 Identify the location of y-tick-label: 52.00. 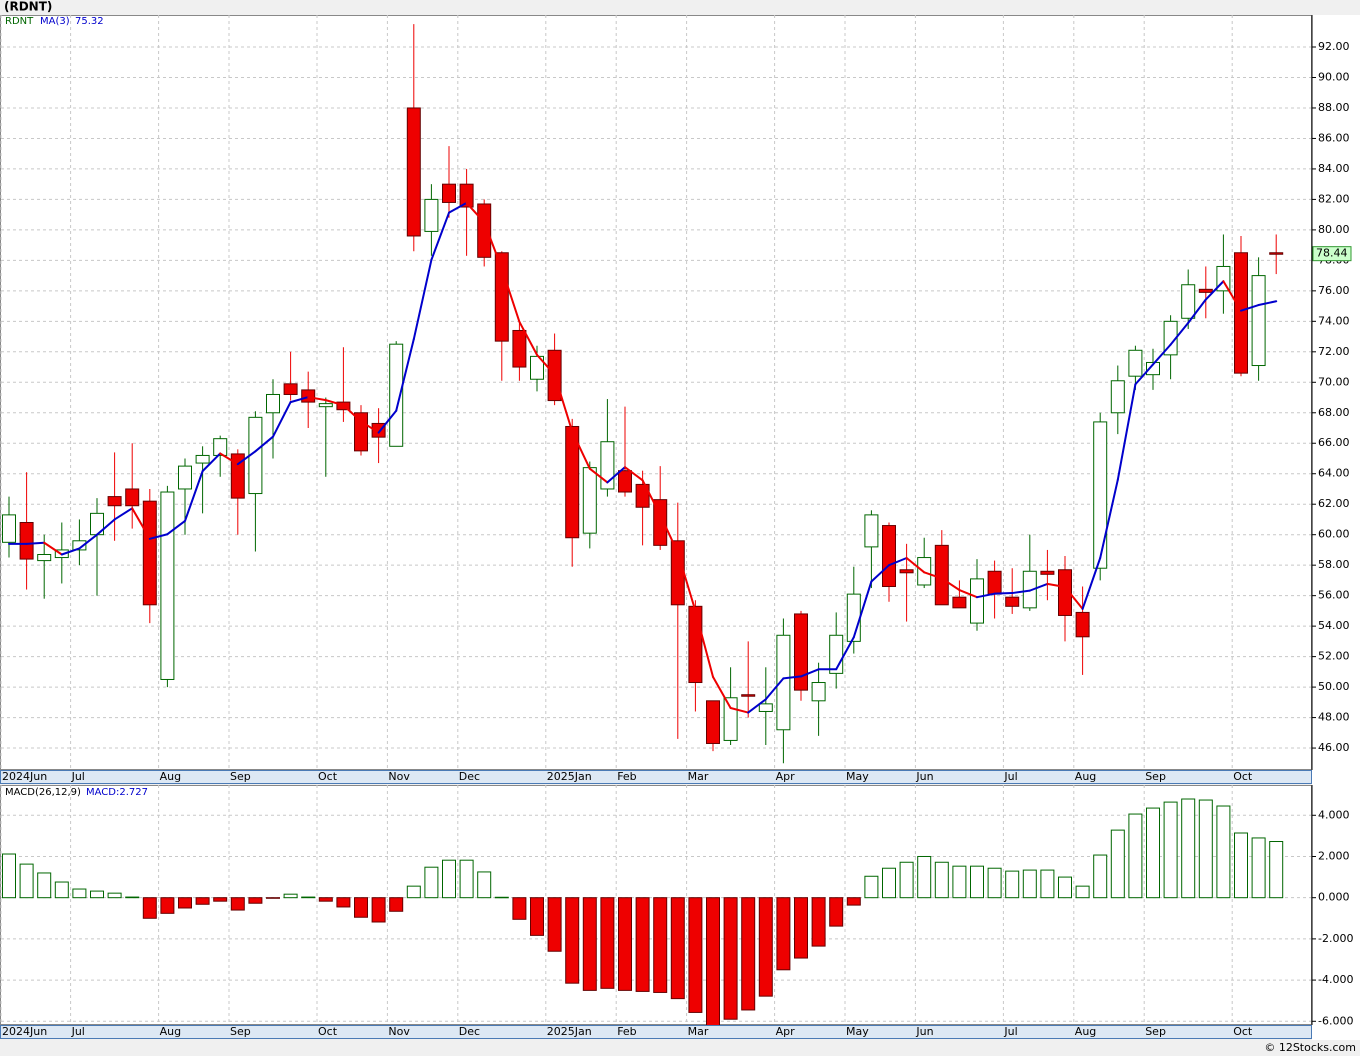
(1334, 656).